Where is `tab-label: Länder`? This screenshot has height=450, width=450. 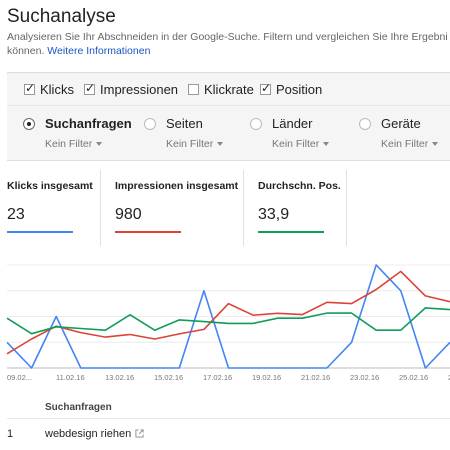 tab-label: Länder is located at coordinates (292, 123).